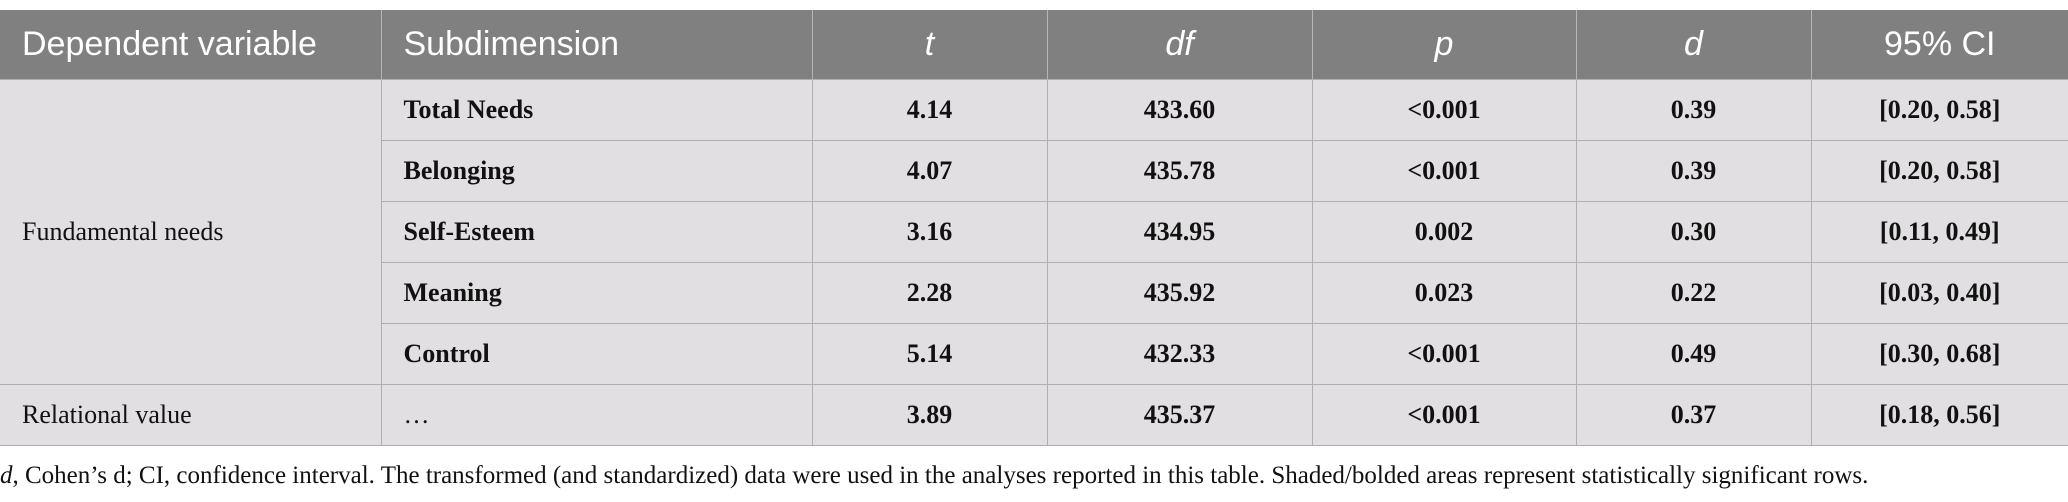 The image size is (2068, 502). I want to click on header-cell: t, so click(929, 45).